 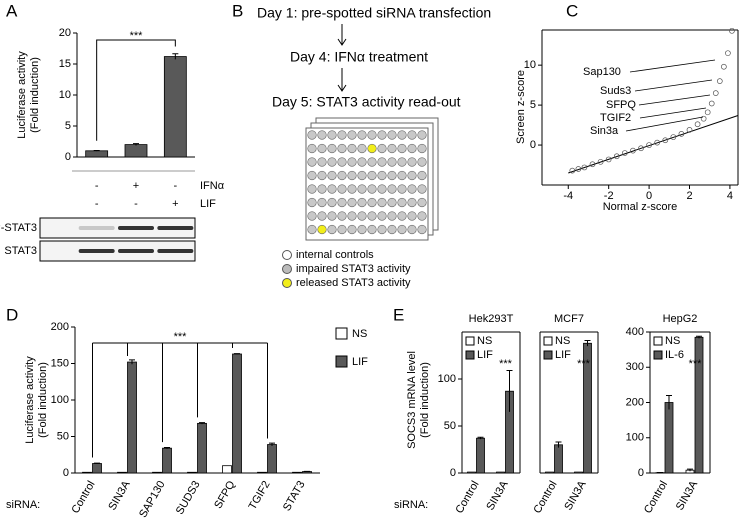 I want to click on panel-letter: D, so click(x=12, y=314).